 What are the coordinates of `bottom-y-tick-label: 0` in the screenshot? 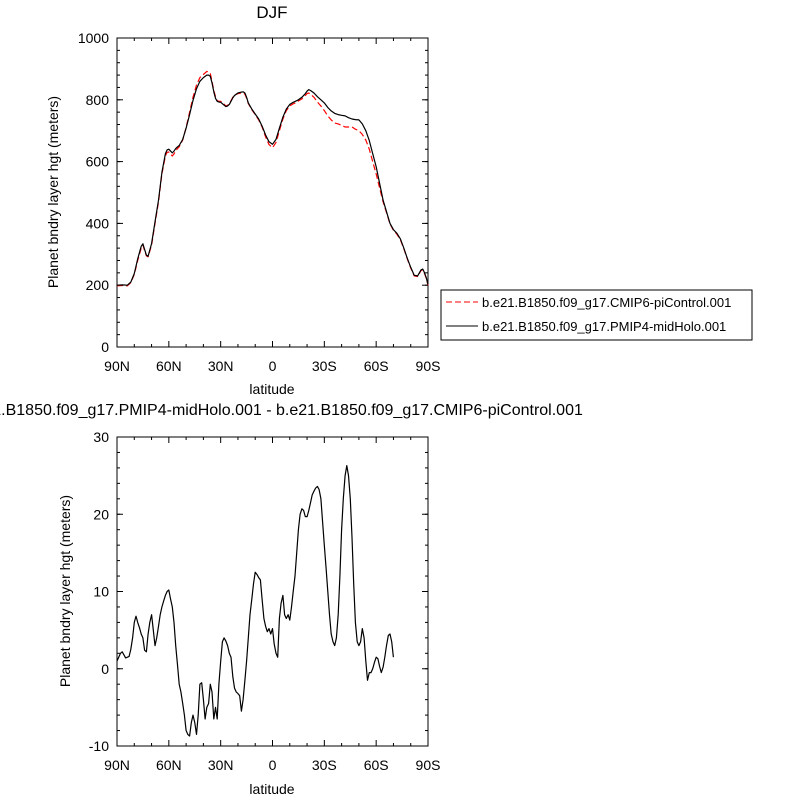 It's located at (105, 669).